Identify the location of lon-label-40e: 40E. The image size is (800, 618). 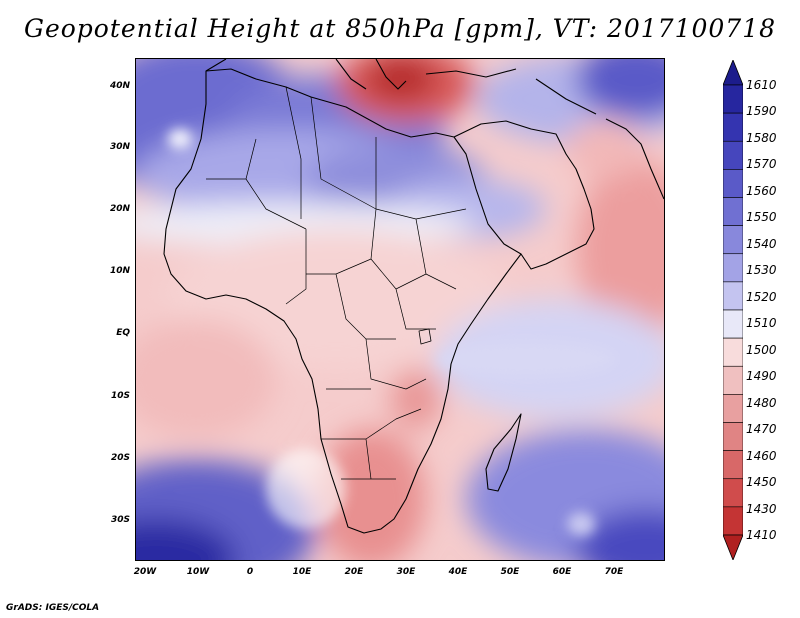
(458, 572).